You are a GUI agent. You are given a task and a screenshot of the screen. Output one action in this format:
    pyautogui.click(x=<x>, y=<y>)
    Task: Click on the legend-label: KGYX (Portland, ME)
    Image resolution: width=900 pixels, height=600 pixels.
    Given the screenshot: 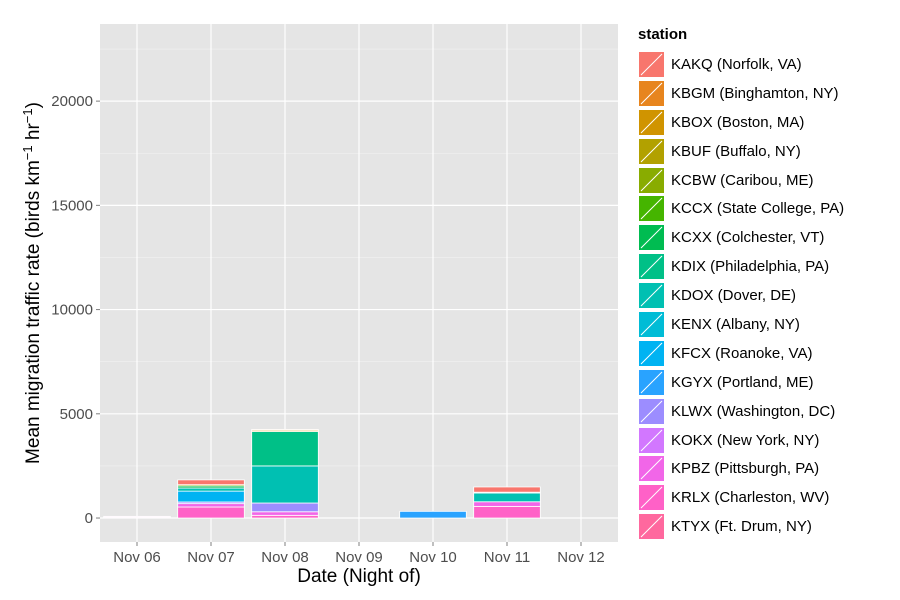 What is the action you would take?
    pyautogui.click(x=742, y=382)
    